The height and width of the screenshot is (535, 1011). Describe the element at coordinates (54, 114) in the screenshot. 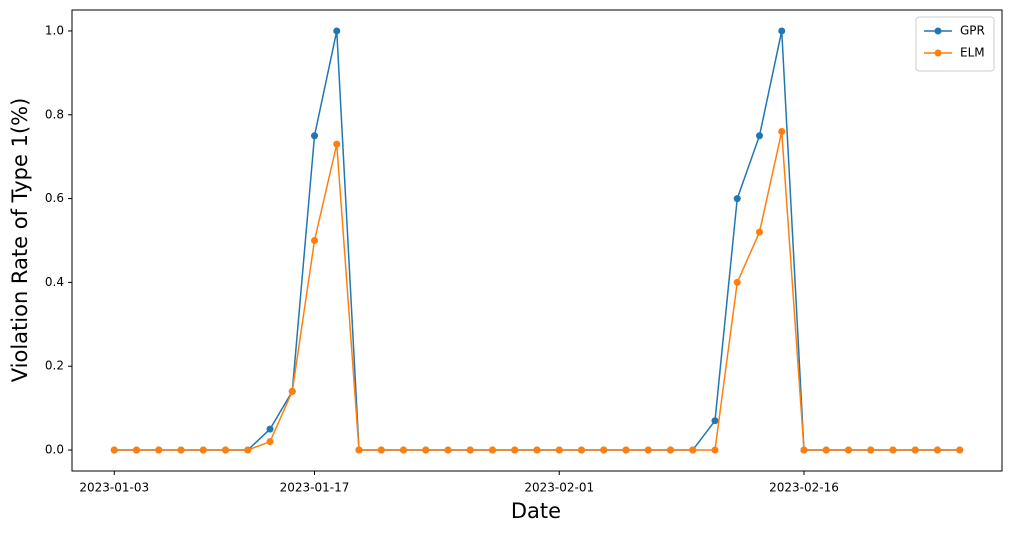

I see `y-tick-label: 0.8` at that location.